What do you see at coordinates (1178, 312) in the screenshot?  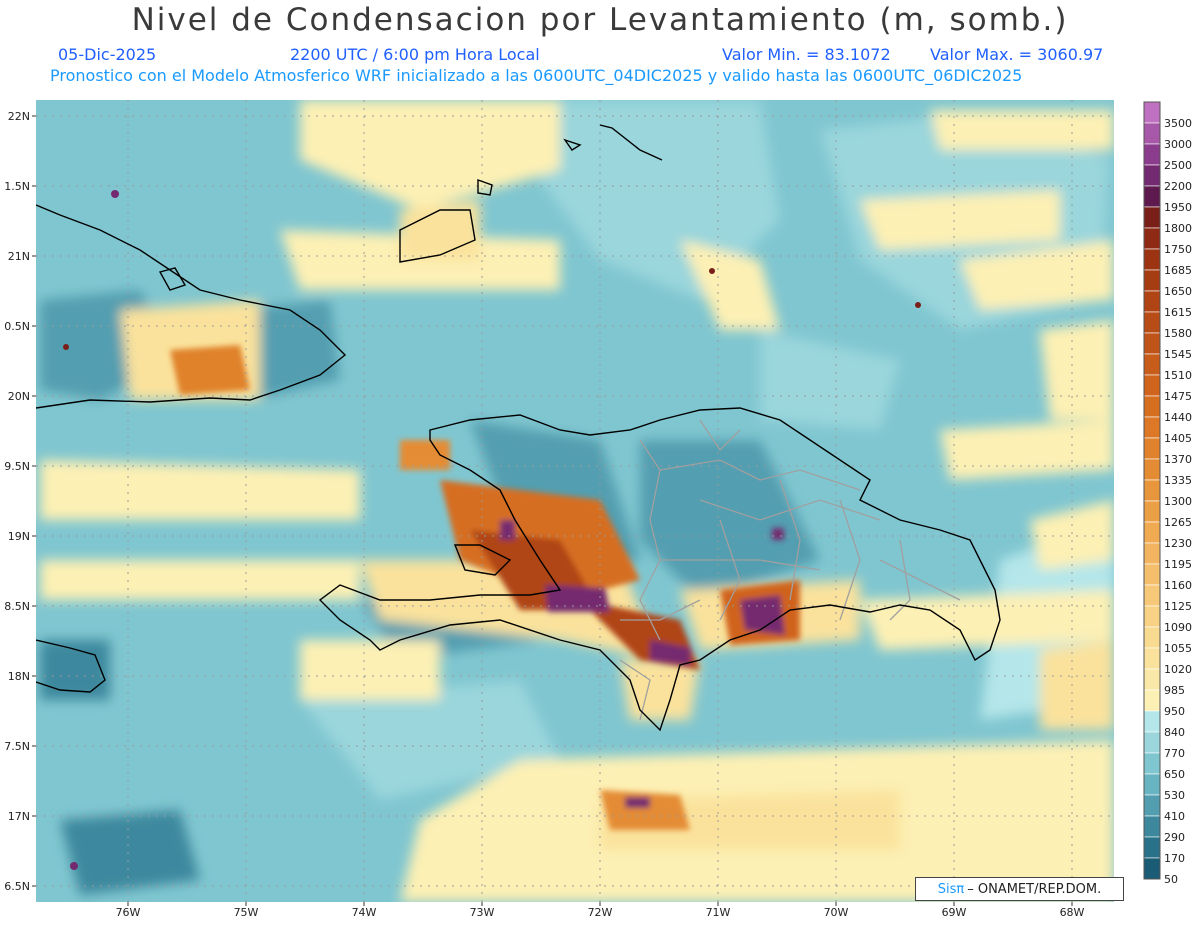 I see `colorbar-label: 1615` at bounding box center [1178, 312].